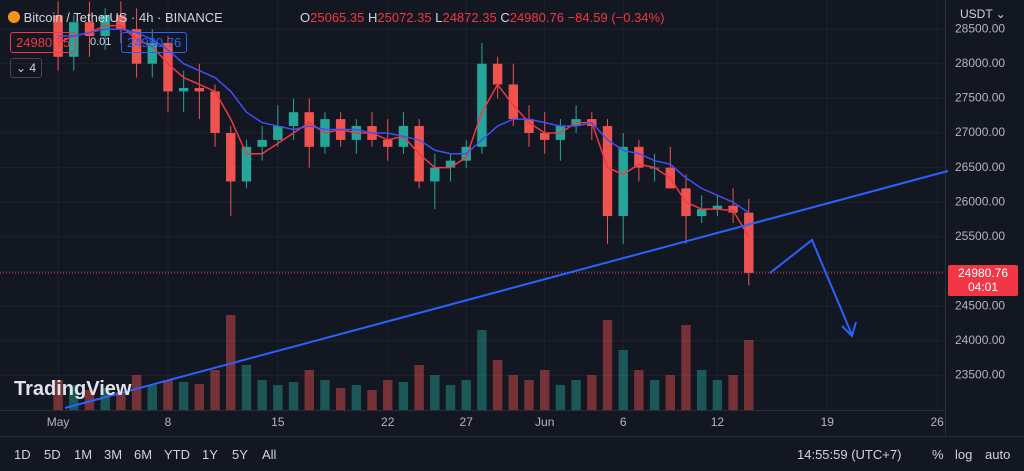 The width and height of the screenshot is (1024, 471). Describe the element at coordinates (937, 422) in the screenshot. I see `x-tick-label: 26` at that location.